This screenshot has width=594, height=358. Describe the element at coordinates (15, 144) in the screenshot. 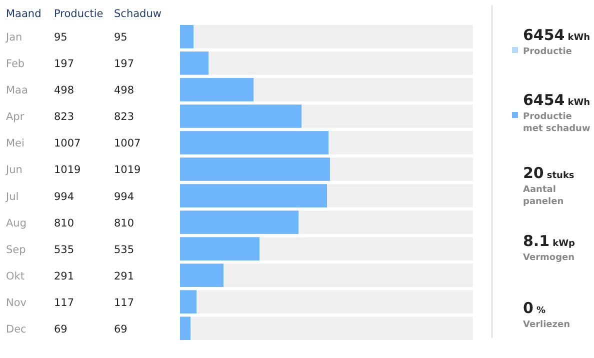

I see `y-tick-label: Mei` at that location.